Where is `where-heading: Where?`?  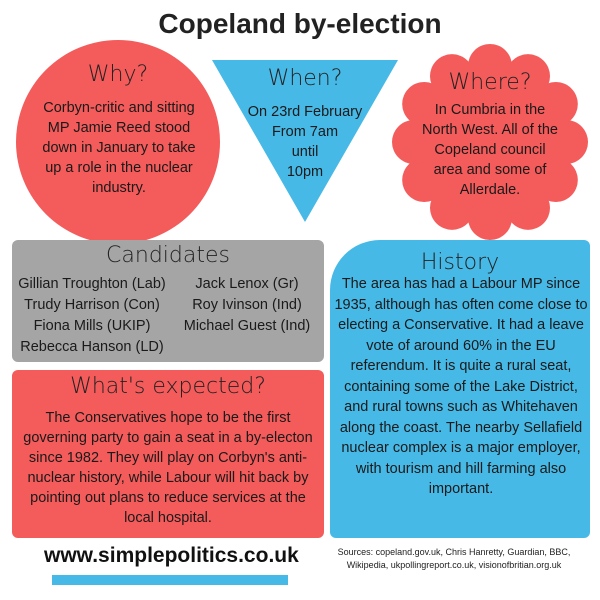
where-heading: Where? is located at coordinates (490, 82).